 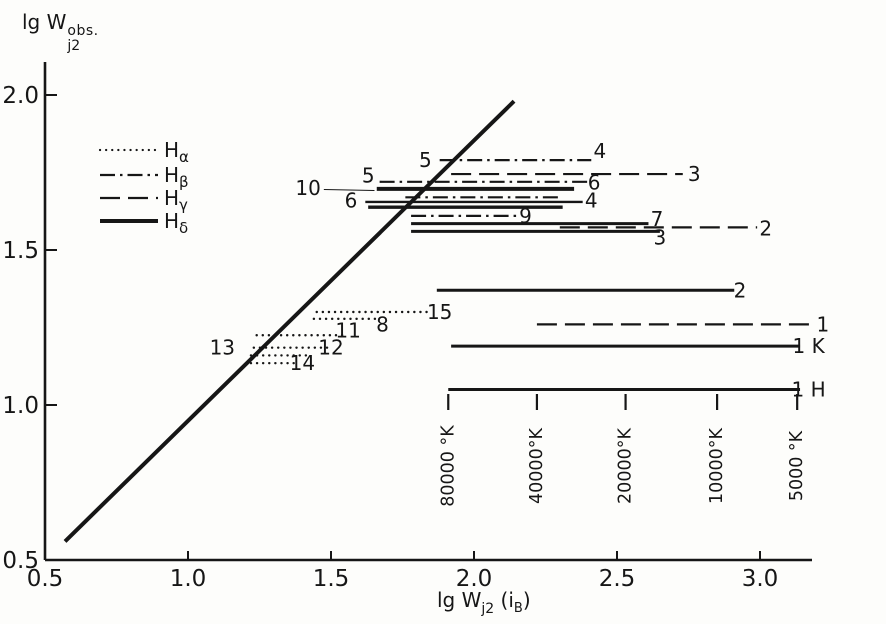 I want to click on temperature-tick-label: 40000°K, so click(x=537, y=466).